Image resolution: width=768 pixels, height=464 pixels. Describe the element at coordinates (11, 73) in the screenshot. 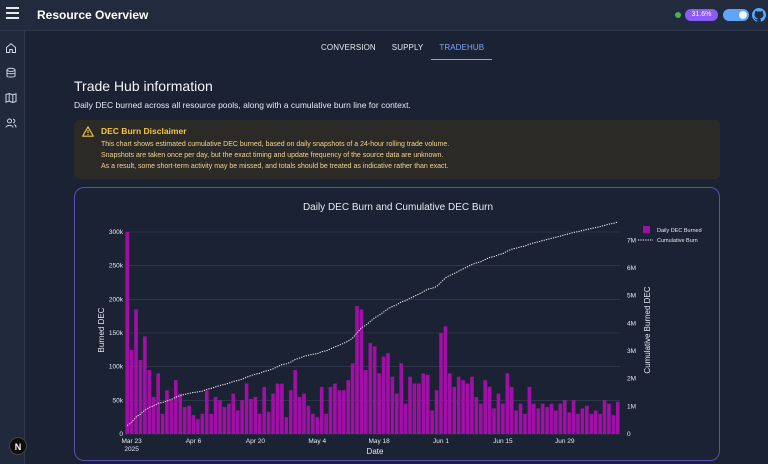

I see `database-icon` at that location.